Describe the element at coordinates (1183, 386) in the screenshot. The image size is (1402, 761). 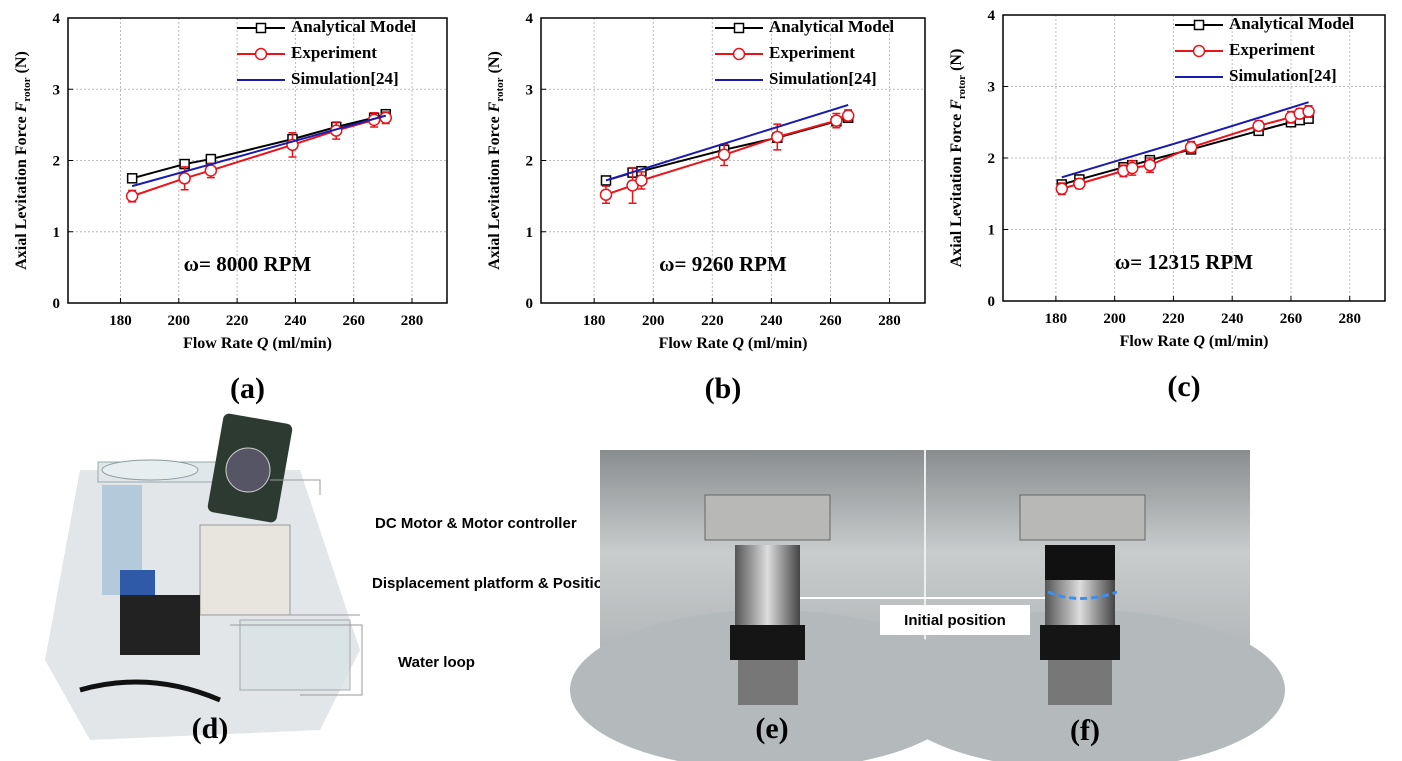
I see `panel-label: (c)` at that location.